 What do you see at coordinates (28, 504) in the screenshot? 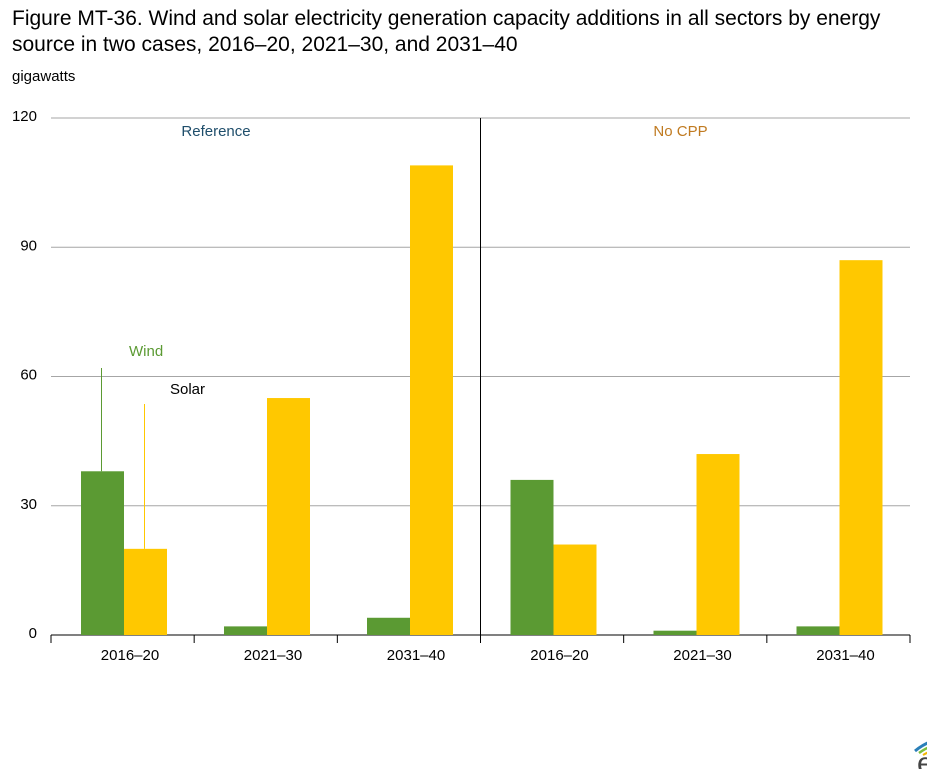
I see `y-tick-label: 30` at bounding box center [28, 504].